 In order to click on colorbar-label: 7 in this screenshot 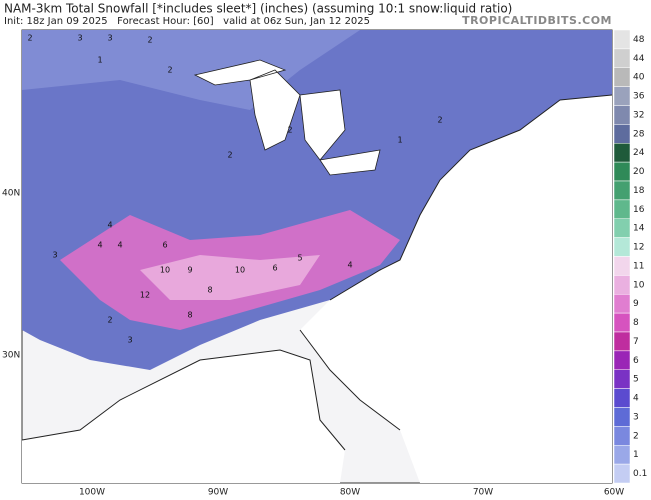, I will do `click(636, 342)`.